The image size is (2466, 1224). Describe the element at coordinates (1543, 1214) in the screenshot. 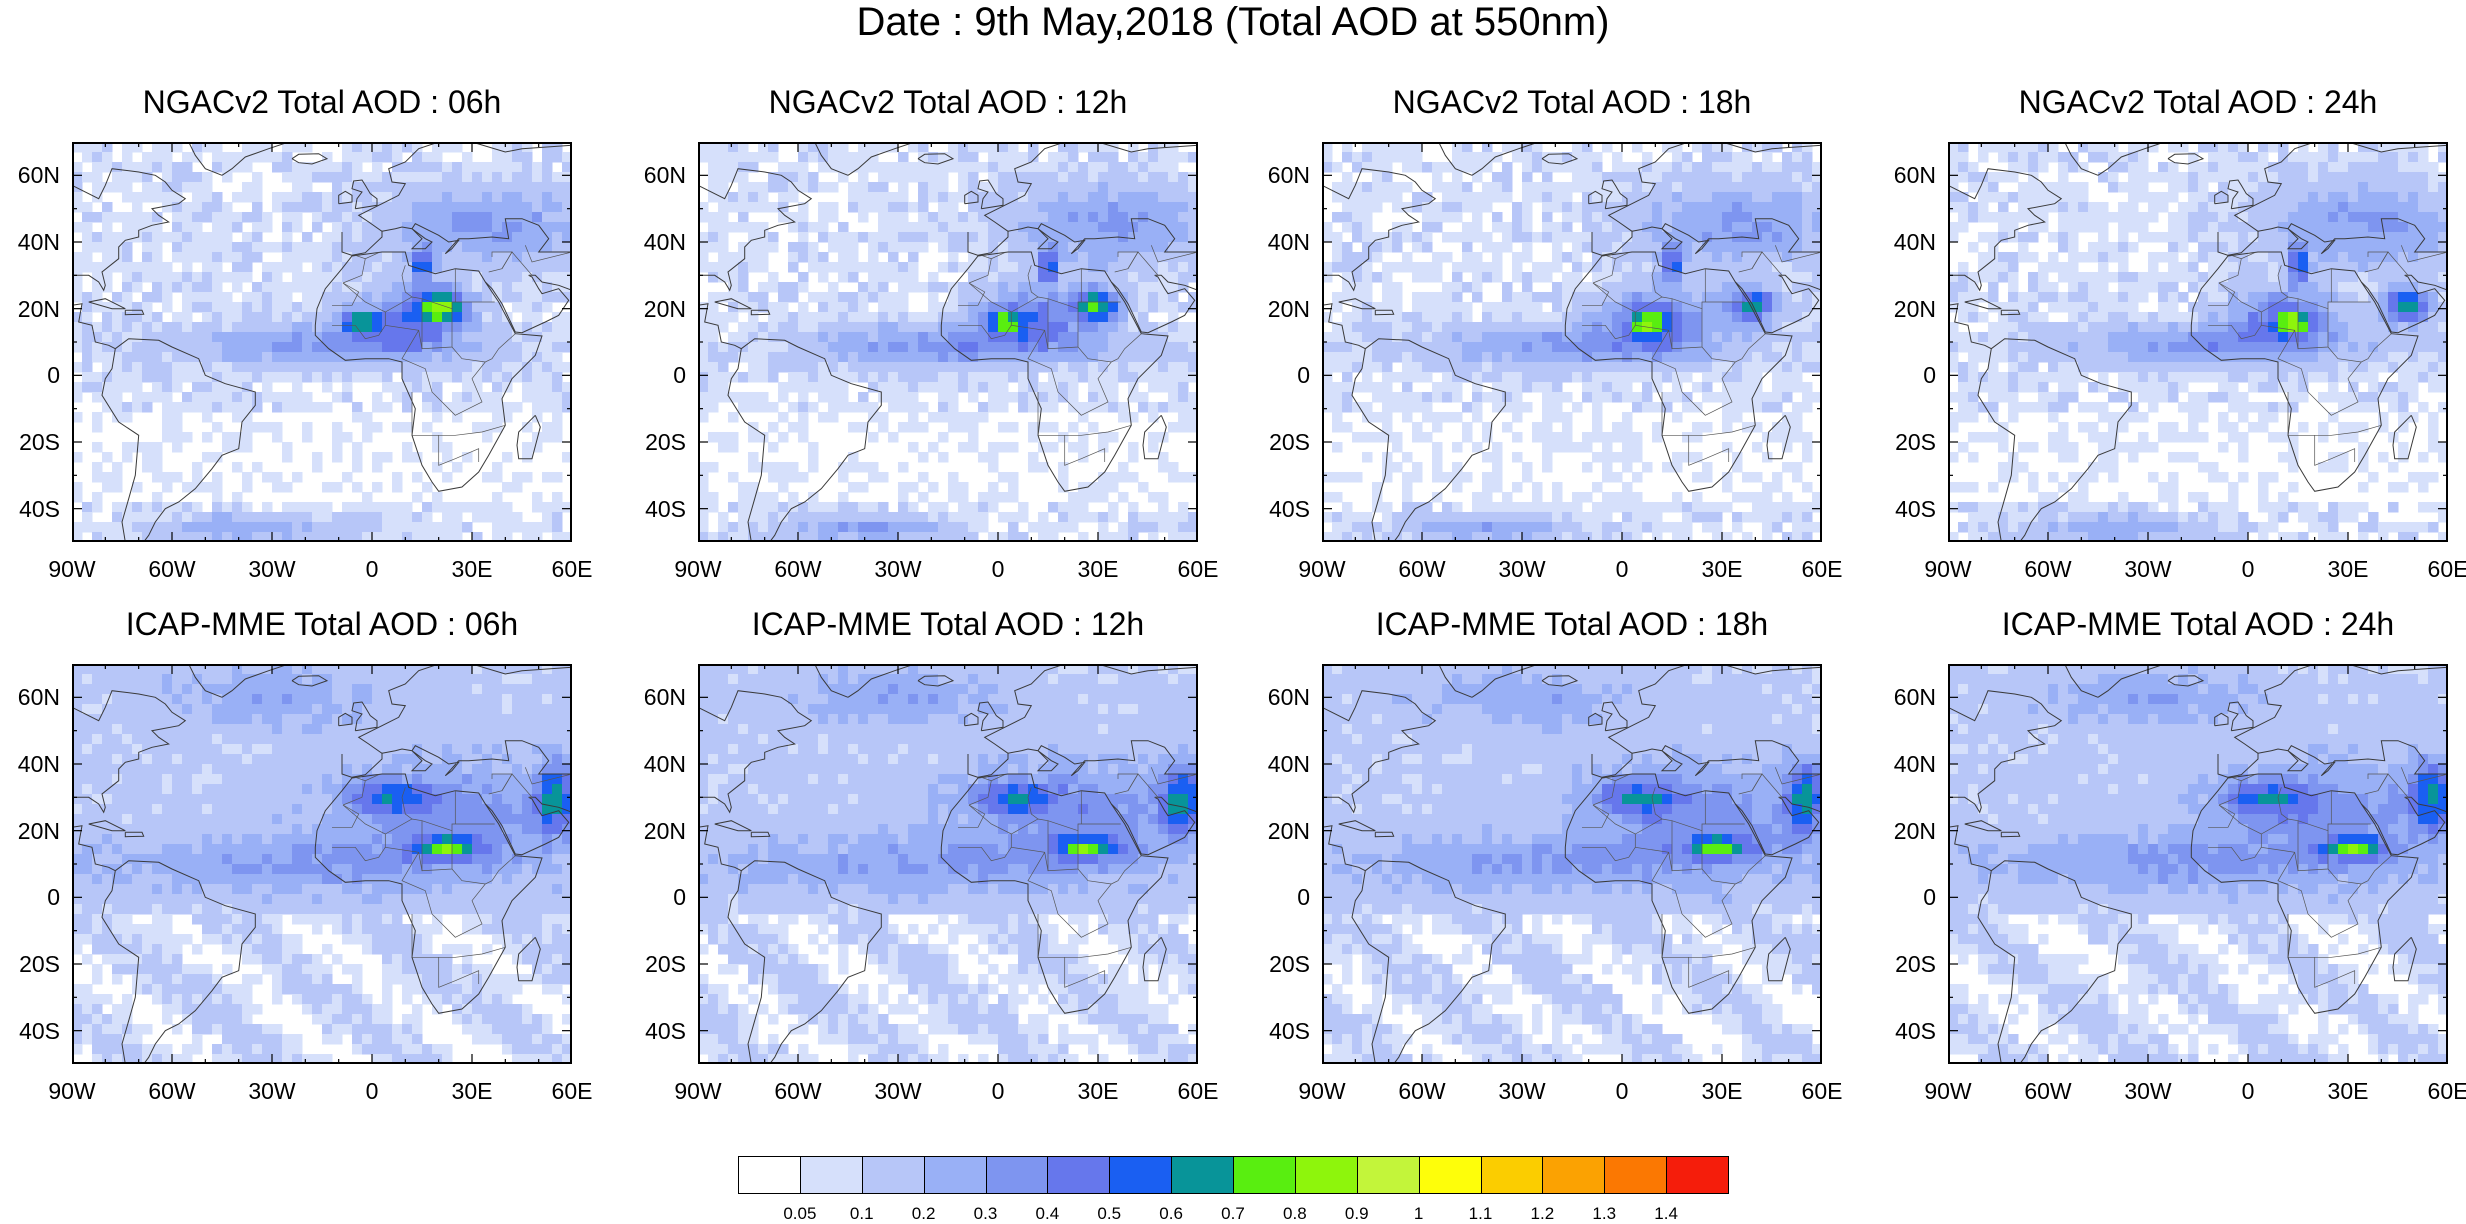

I see `colorbar-label: 1.2` at that location.